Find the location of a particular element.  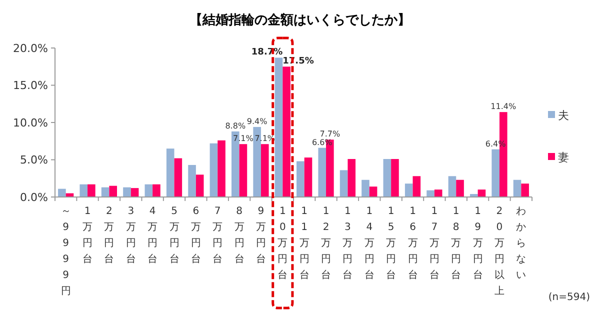

x-tick-label: 3万円台 is located at coordinates (131, 235).